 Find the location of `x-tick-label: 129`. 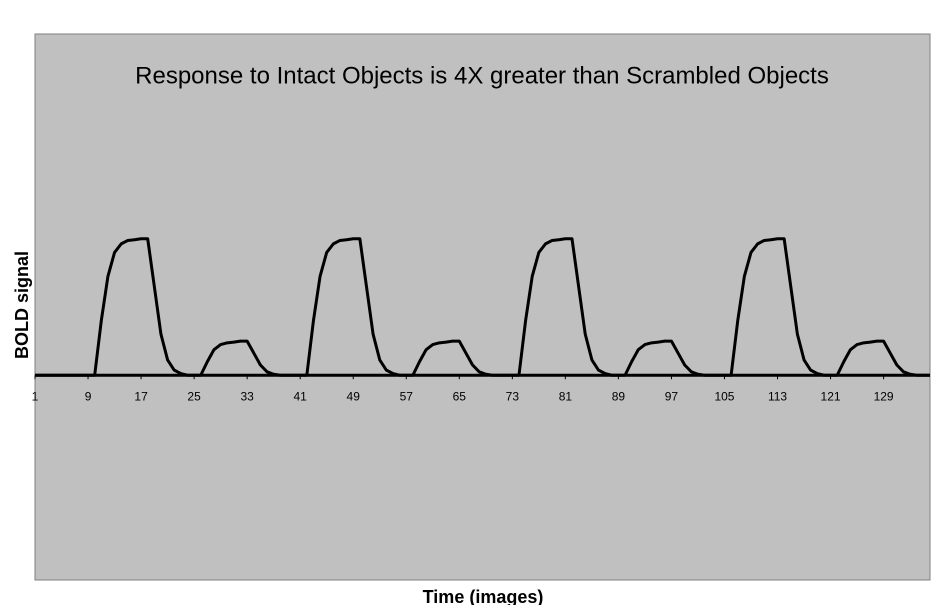

x-tick-label: 129 is located at coordinates (884, 396).